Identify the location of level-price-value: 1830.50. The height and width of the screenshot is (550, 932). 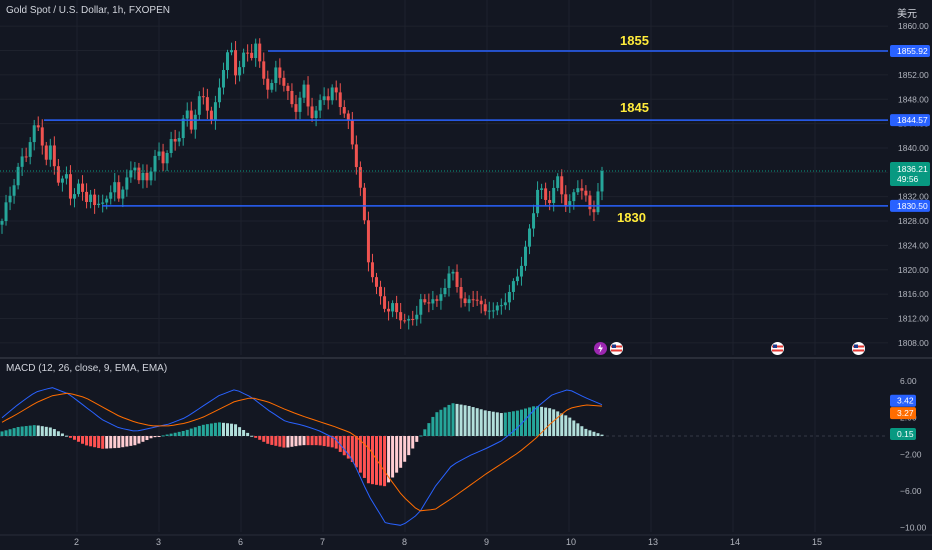
(912, 206).